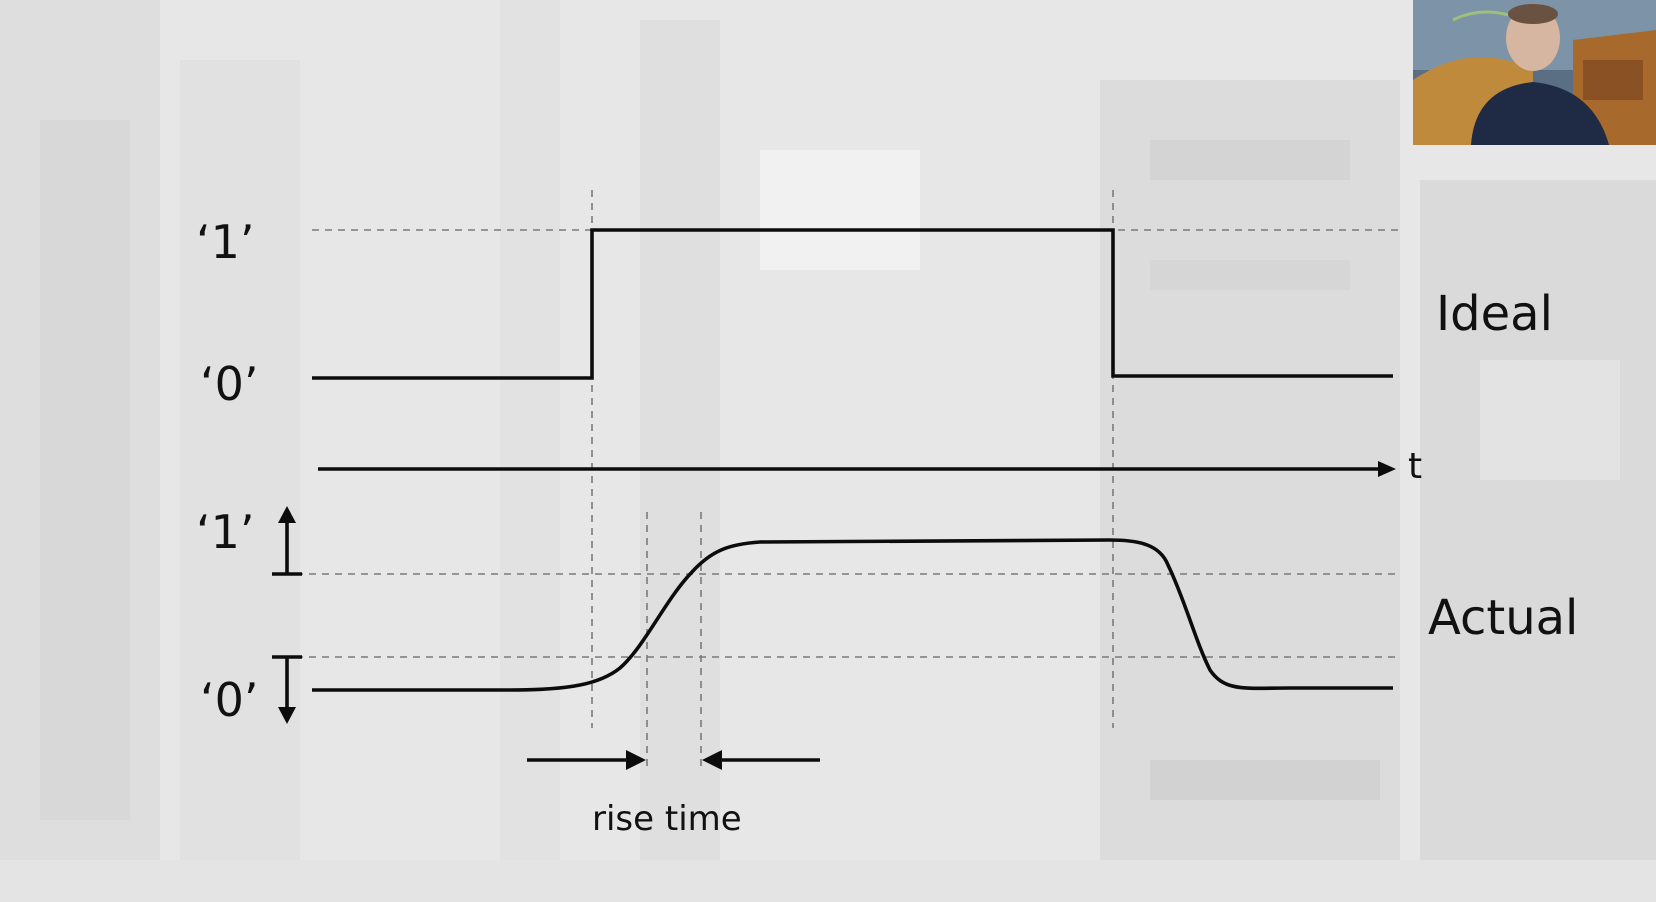  Describe the element at coordinates (852, 615) in the screenshot. I see `actual-signal` at that location.